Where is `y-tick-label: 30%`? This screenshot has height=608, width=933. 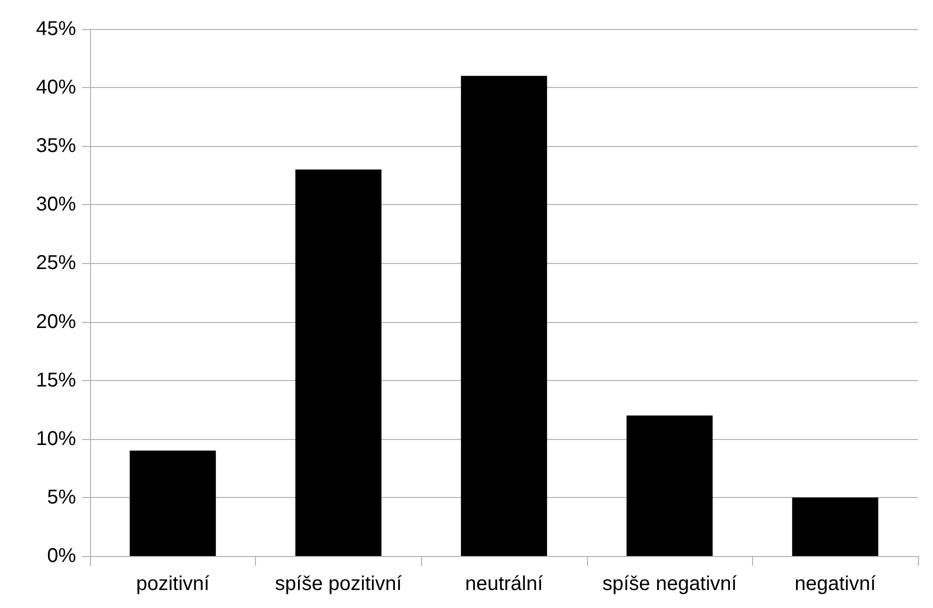
y-tick-label: 30% is located at coordinates (56, 205).